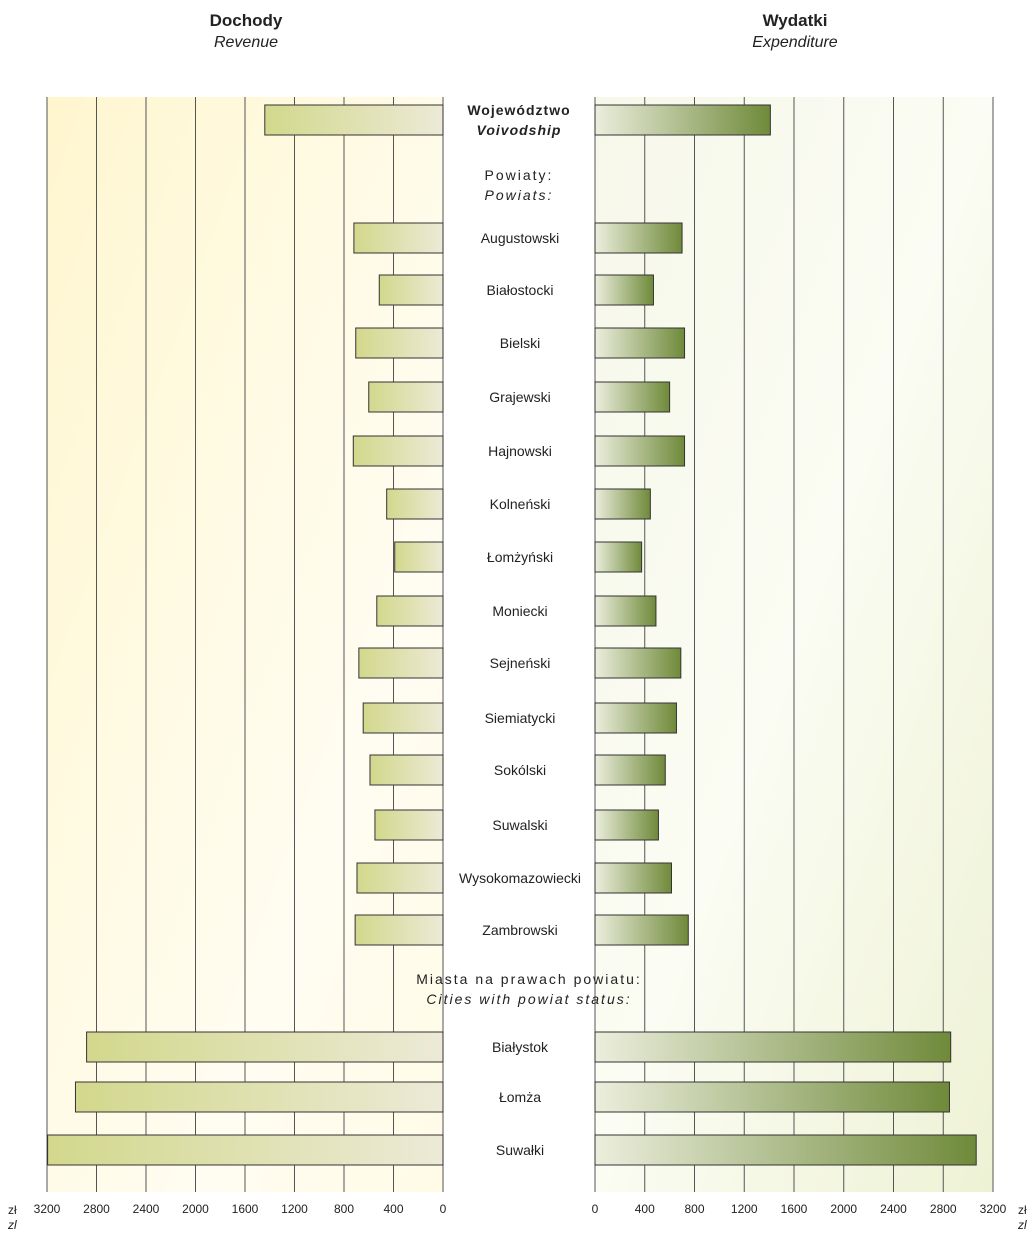 The image size is (1032, 1237). I want to click on right-tick-label: 3200, so click(993, 1209).